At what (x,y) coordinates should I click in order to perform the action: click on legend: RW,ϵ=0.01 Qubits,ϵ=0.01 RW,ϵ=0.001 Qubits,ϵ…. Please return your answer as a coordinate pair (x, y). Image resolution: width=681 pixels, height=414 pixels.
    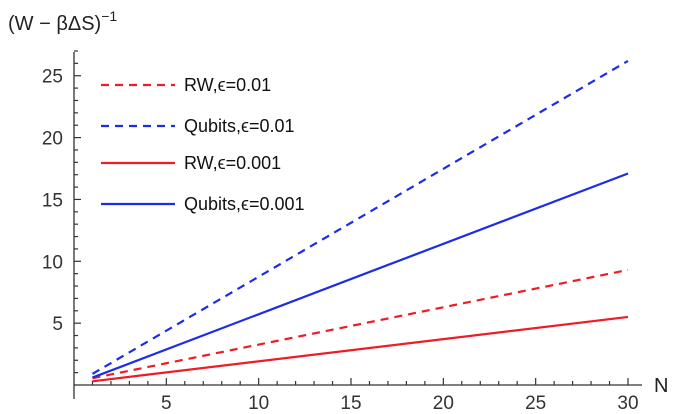
    Looking at the image, I should click on (203, 144).